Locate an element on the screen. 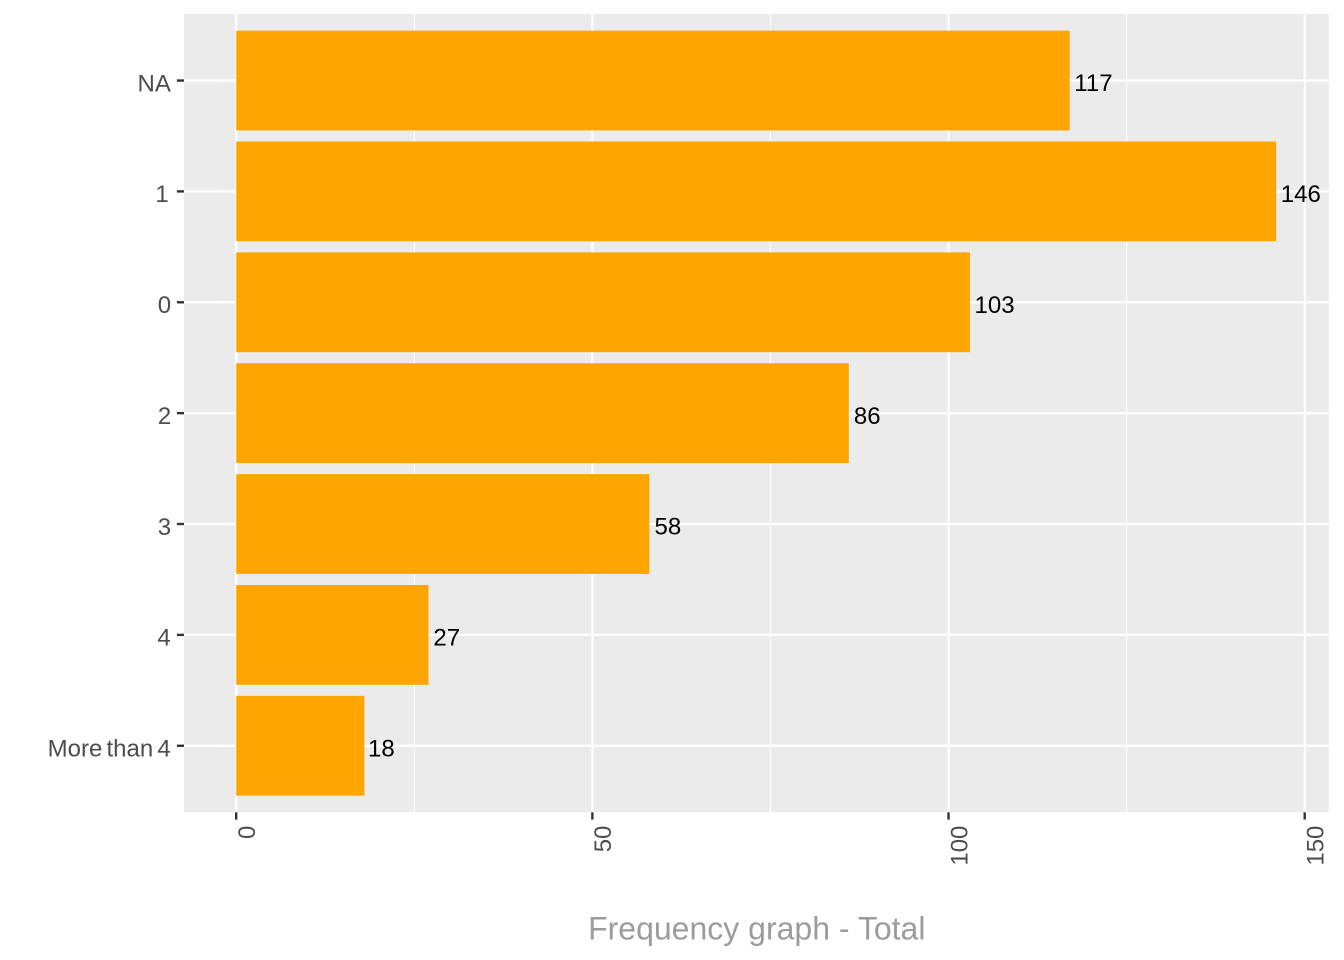 Image resolution: width=1344 pixels, height=960 pixels. svg-text: 1 is located at coordinates (161, 194).